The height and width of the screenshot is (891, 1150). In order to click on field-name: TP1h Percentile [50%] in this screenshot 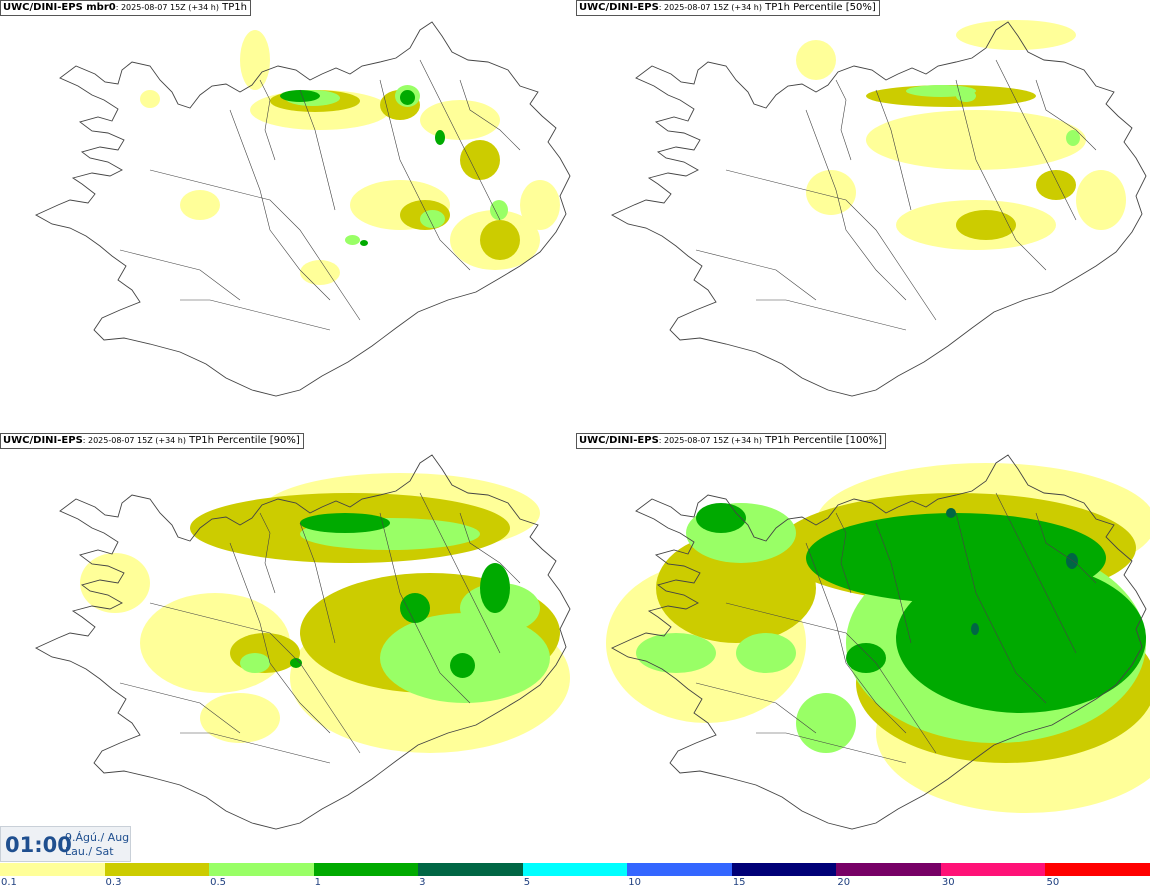, I will do `click(818, 7)`.